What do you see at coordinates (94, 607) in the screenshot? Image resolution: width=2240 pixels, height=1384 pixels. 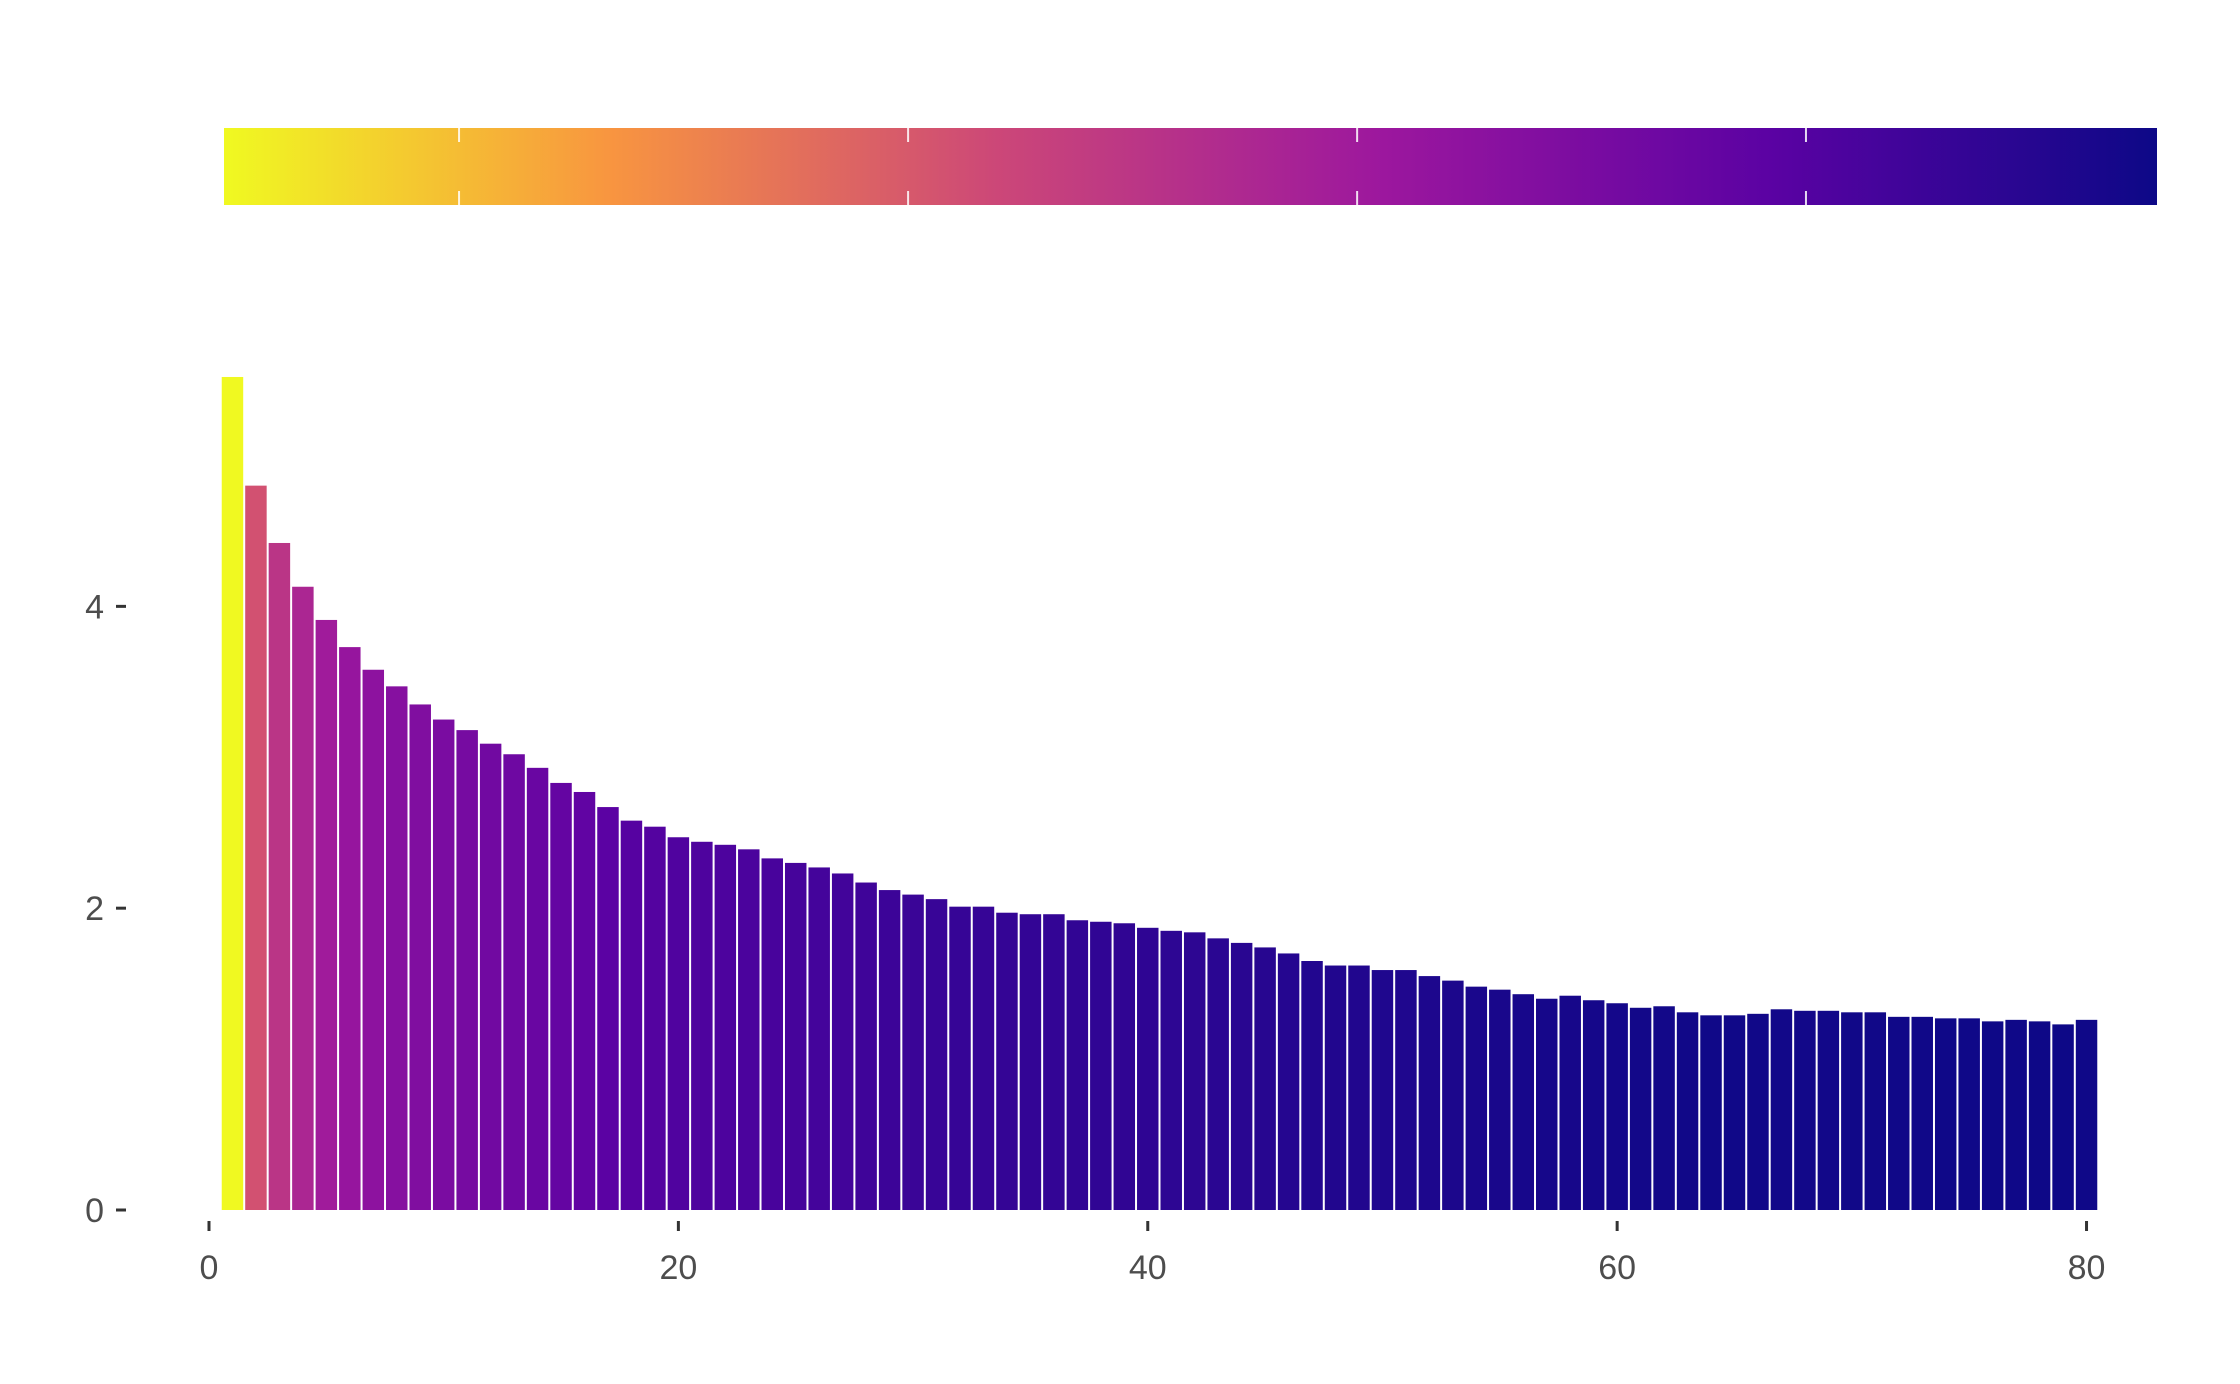 I see `y-tick-label: 4` at bounding box center [94, 607].